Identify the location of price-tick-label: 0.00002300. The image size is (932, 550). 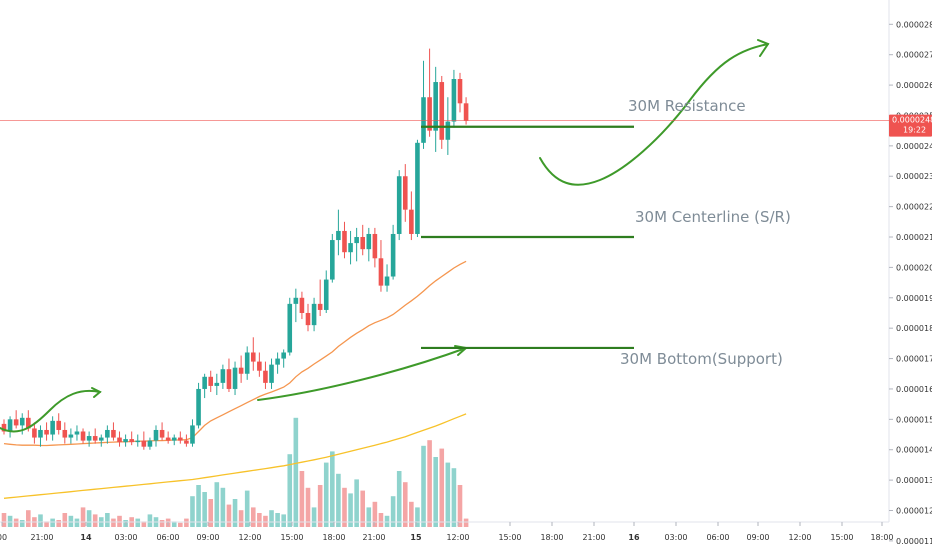
(914, 176).